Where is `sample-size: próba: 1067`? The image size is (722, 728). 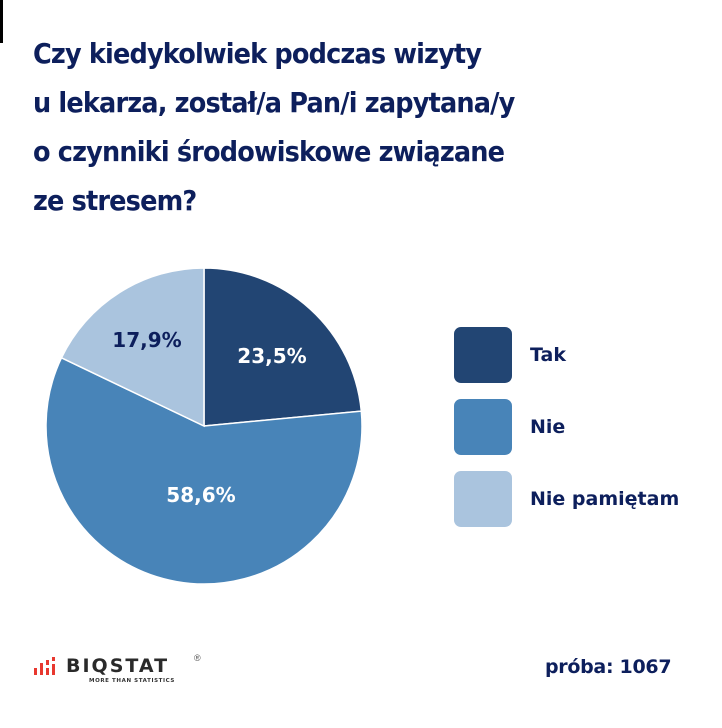
sample-size: próba: 1067 is located at coordinates (608, 667).